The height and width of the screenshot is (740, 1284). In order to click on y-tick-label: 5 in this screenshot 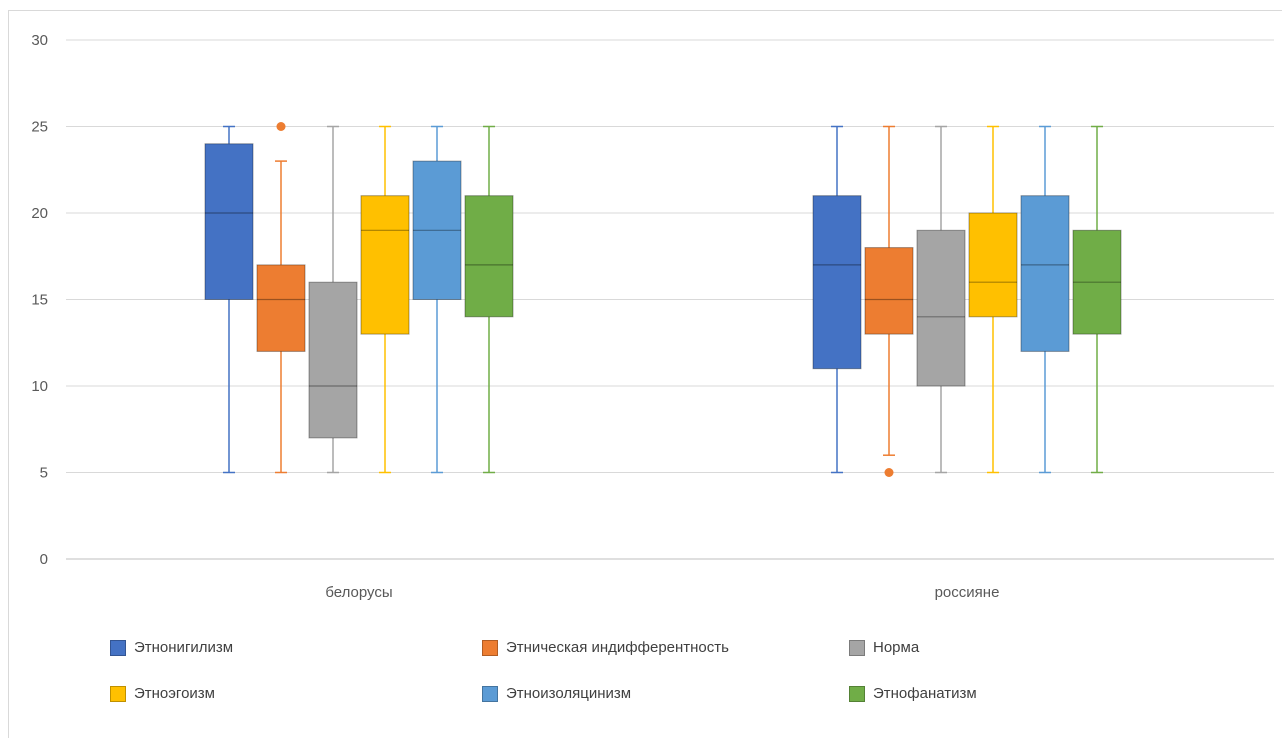, I will do `click(44, 473)`.